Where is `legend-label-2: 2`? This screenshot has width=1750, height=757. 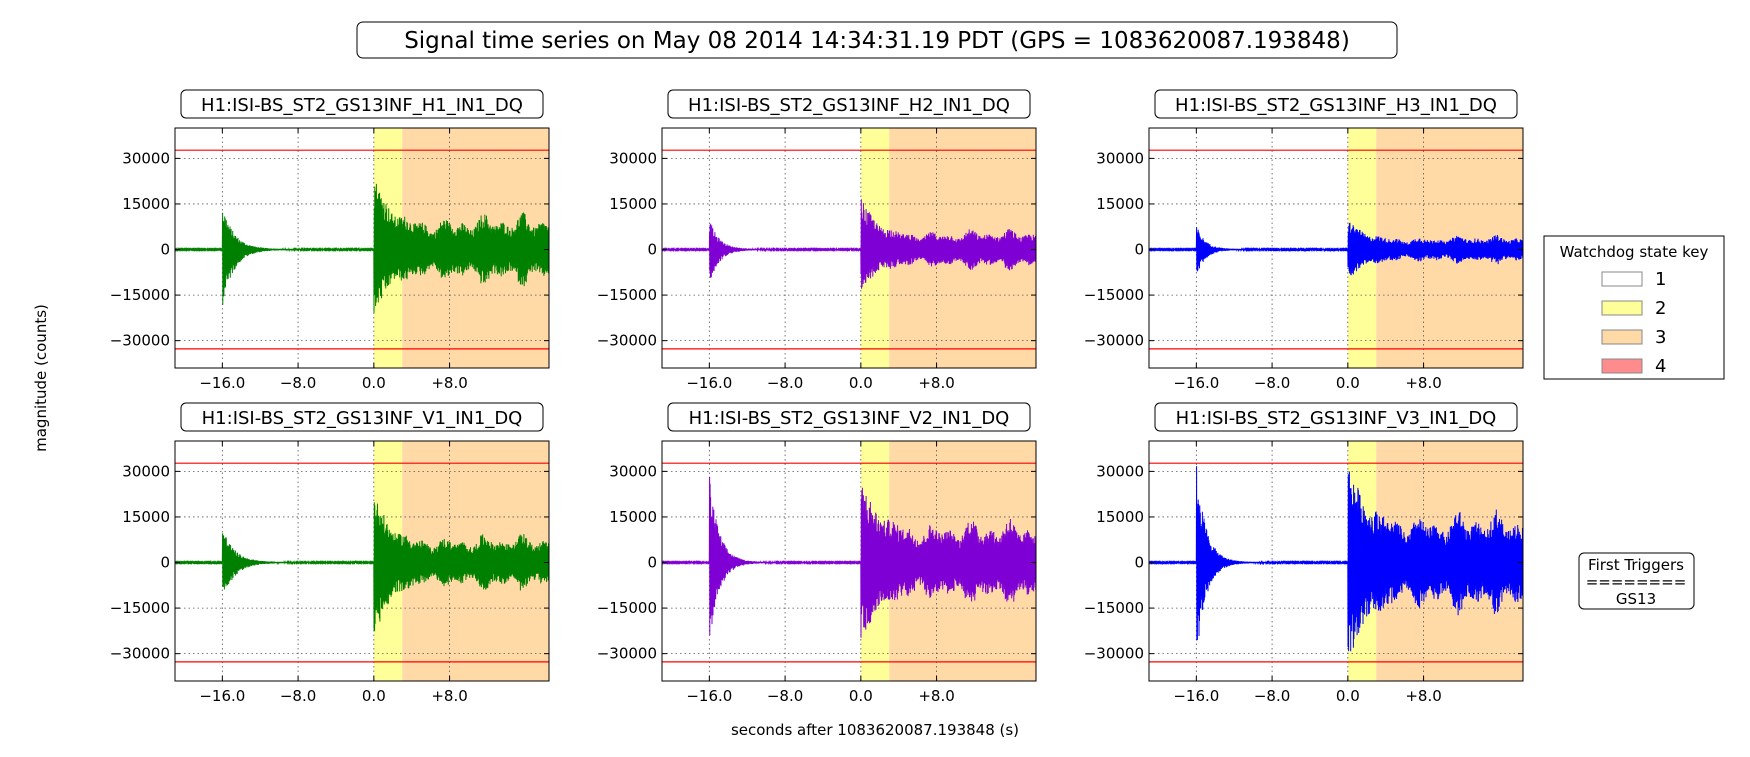
legend-label-2: 2 is located at coordinates (1660, 308).